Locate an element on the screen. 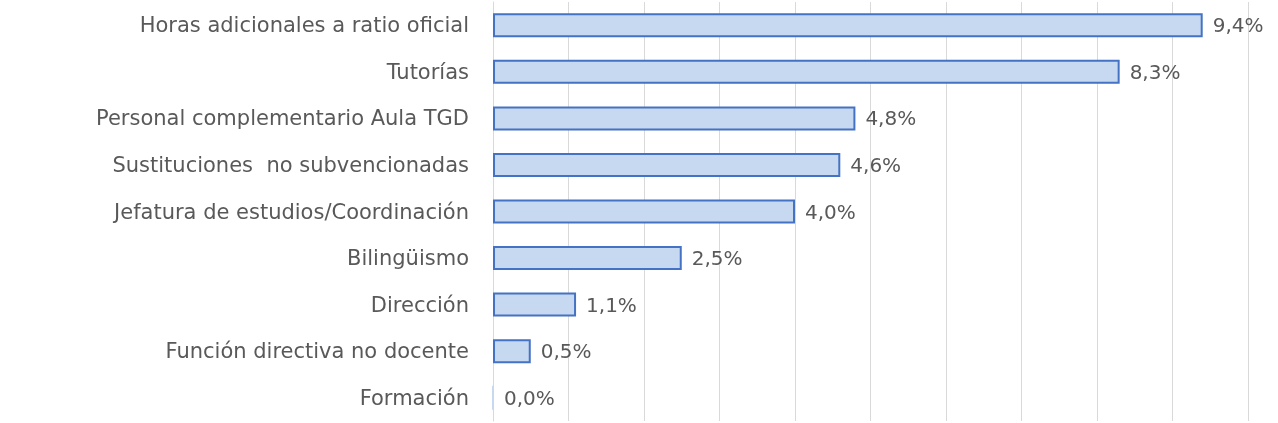  y-tick-label: Bilingüismo is located at coordinates (408, 258).